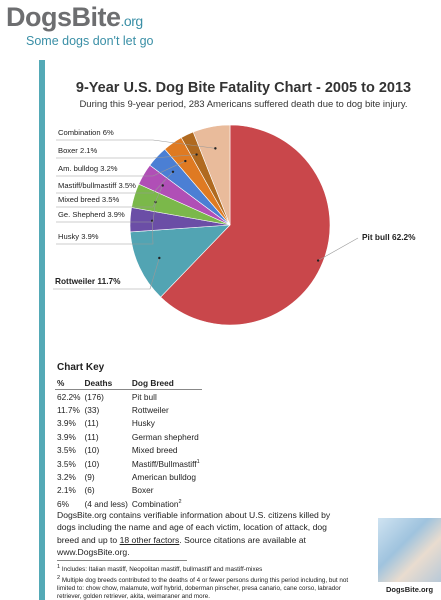 This screenshot has height=600, width=441. I want to click on key-row: 3.2% (9) American bulldog, so click(128, 476).